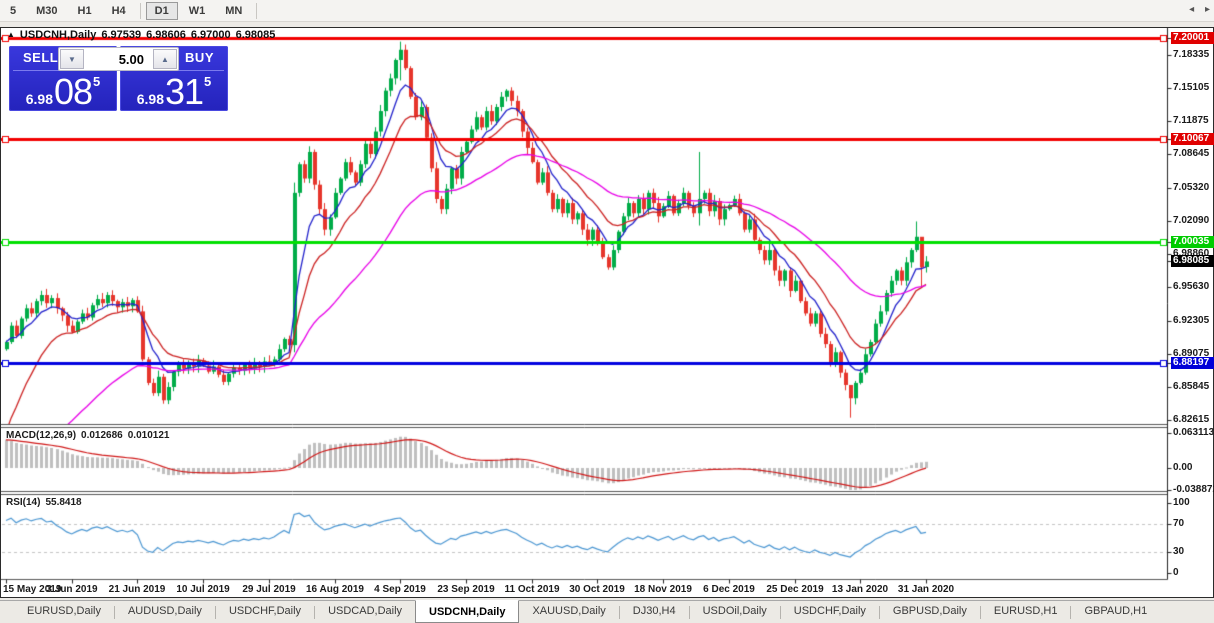 The width and height of the screenshot is (1214, 623). I want to click on date-label: 31 Jan 2020, so click(926, 589).